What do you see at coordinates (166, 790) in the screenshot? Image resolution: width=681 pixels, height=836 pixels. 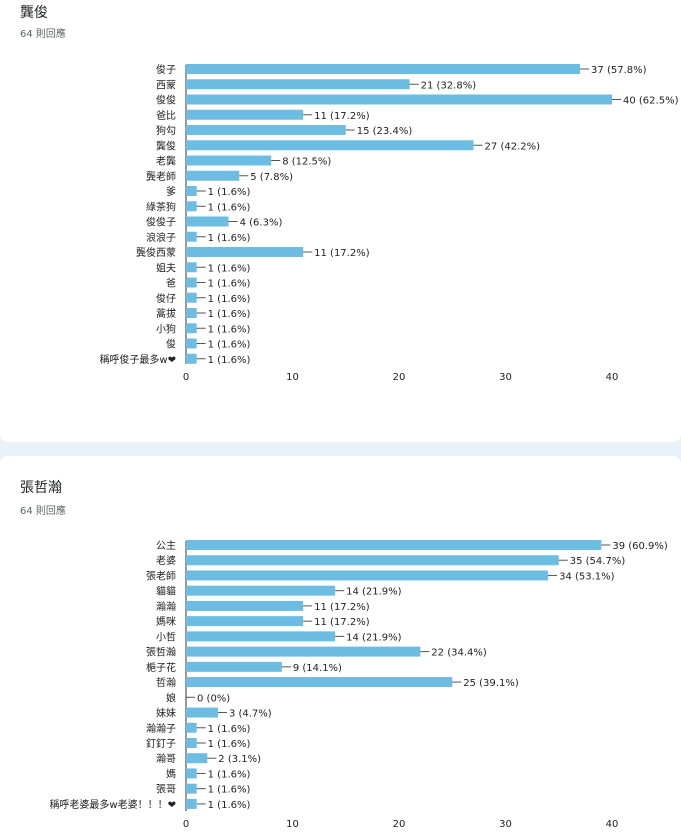 I see `category-label: 張哥` at bounding box center [166, 790].